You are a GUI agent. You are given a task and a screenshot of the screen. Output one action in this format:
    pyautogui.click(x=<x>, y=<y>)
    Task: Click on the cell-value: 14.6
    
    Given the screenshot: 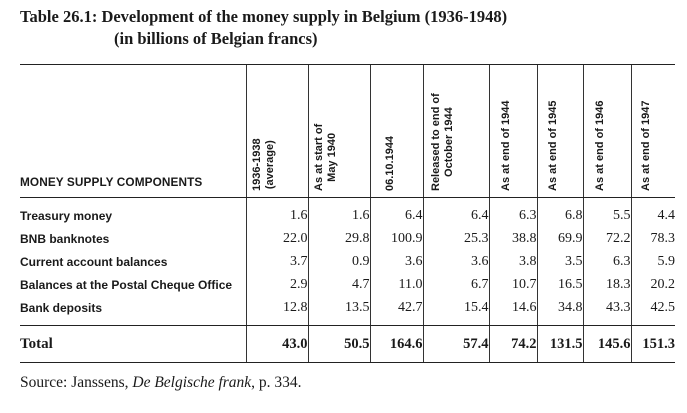 What is the action you would take?
    pyautogui.click(x=512, y=311)
    